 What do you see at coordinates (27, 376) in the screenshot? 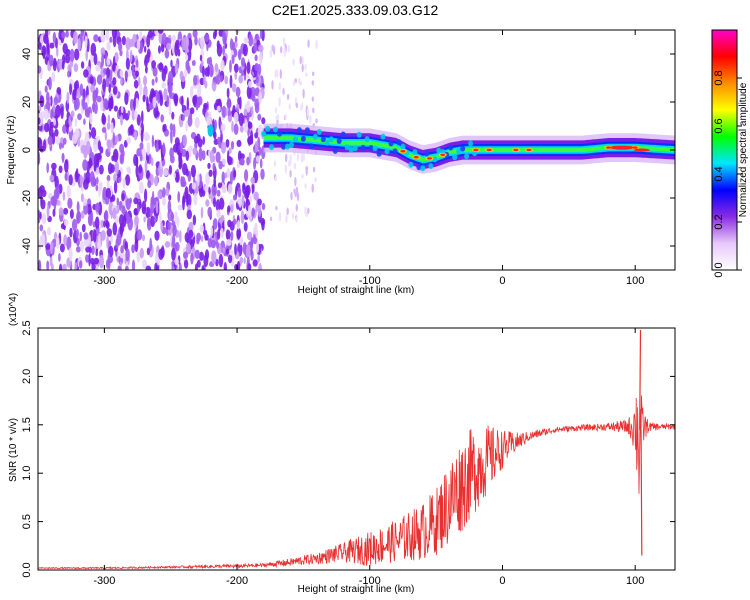
I see `snr-y-tick-label: 2.0` at bounding box center [27, 376].